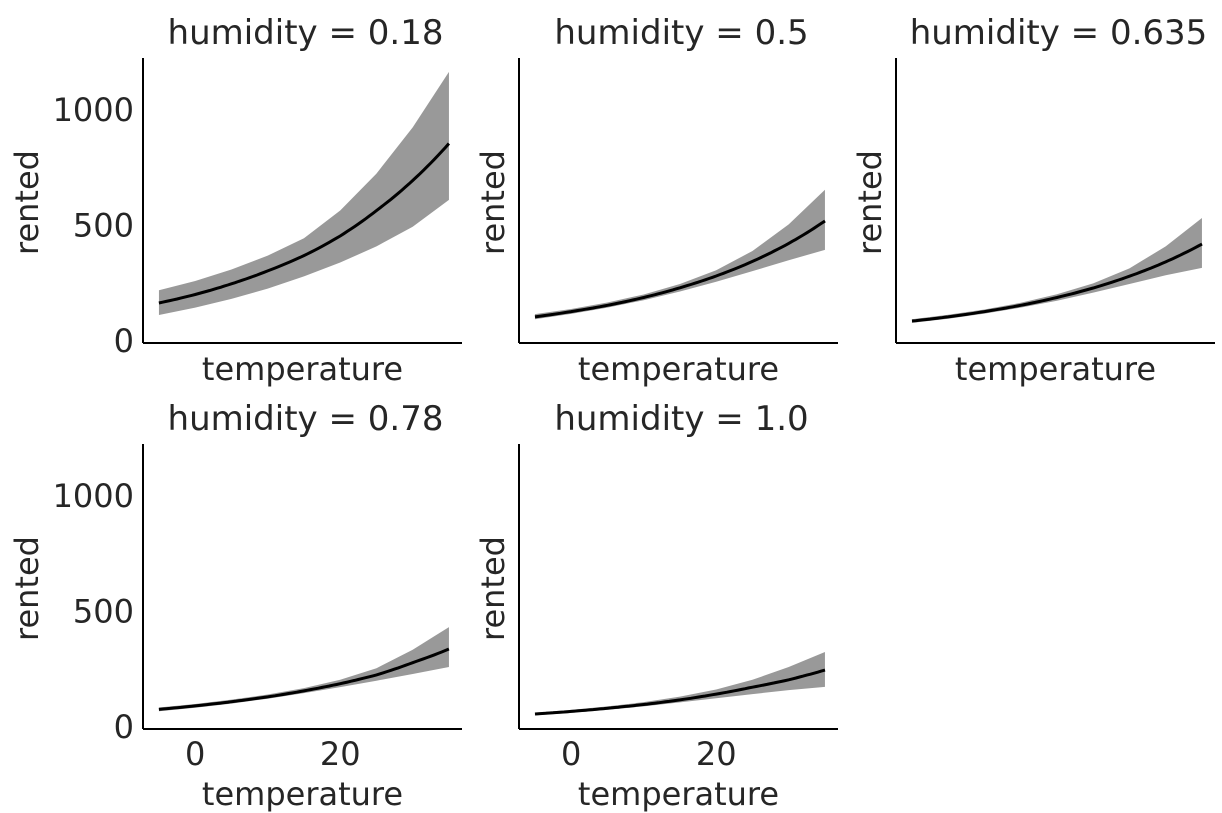 The width and height of the screenshot is (1222, 813). I want to click on panel-title: humidity = 0.78, so click(306, 419).